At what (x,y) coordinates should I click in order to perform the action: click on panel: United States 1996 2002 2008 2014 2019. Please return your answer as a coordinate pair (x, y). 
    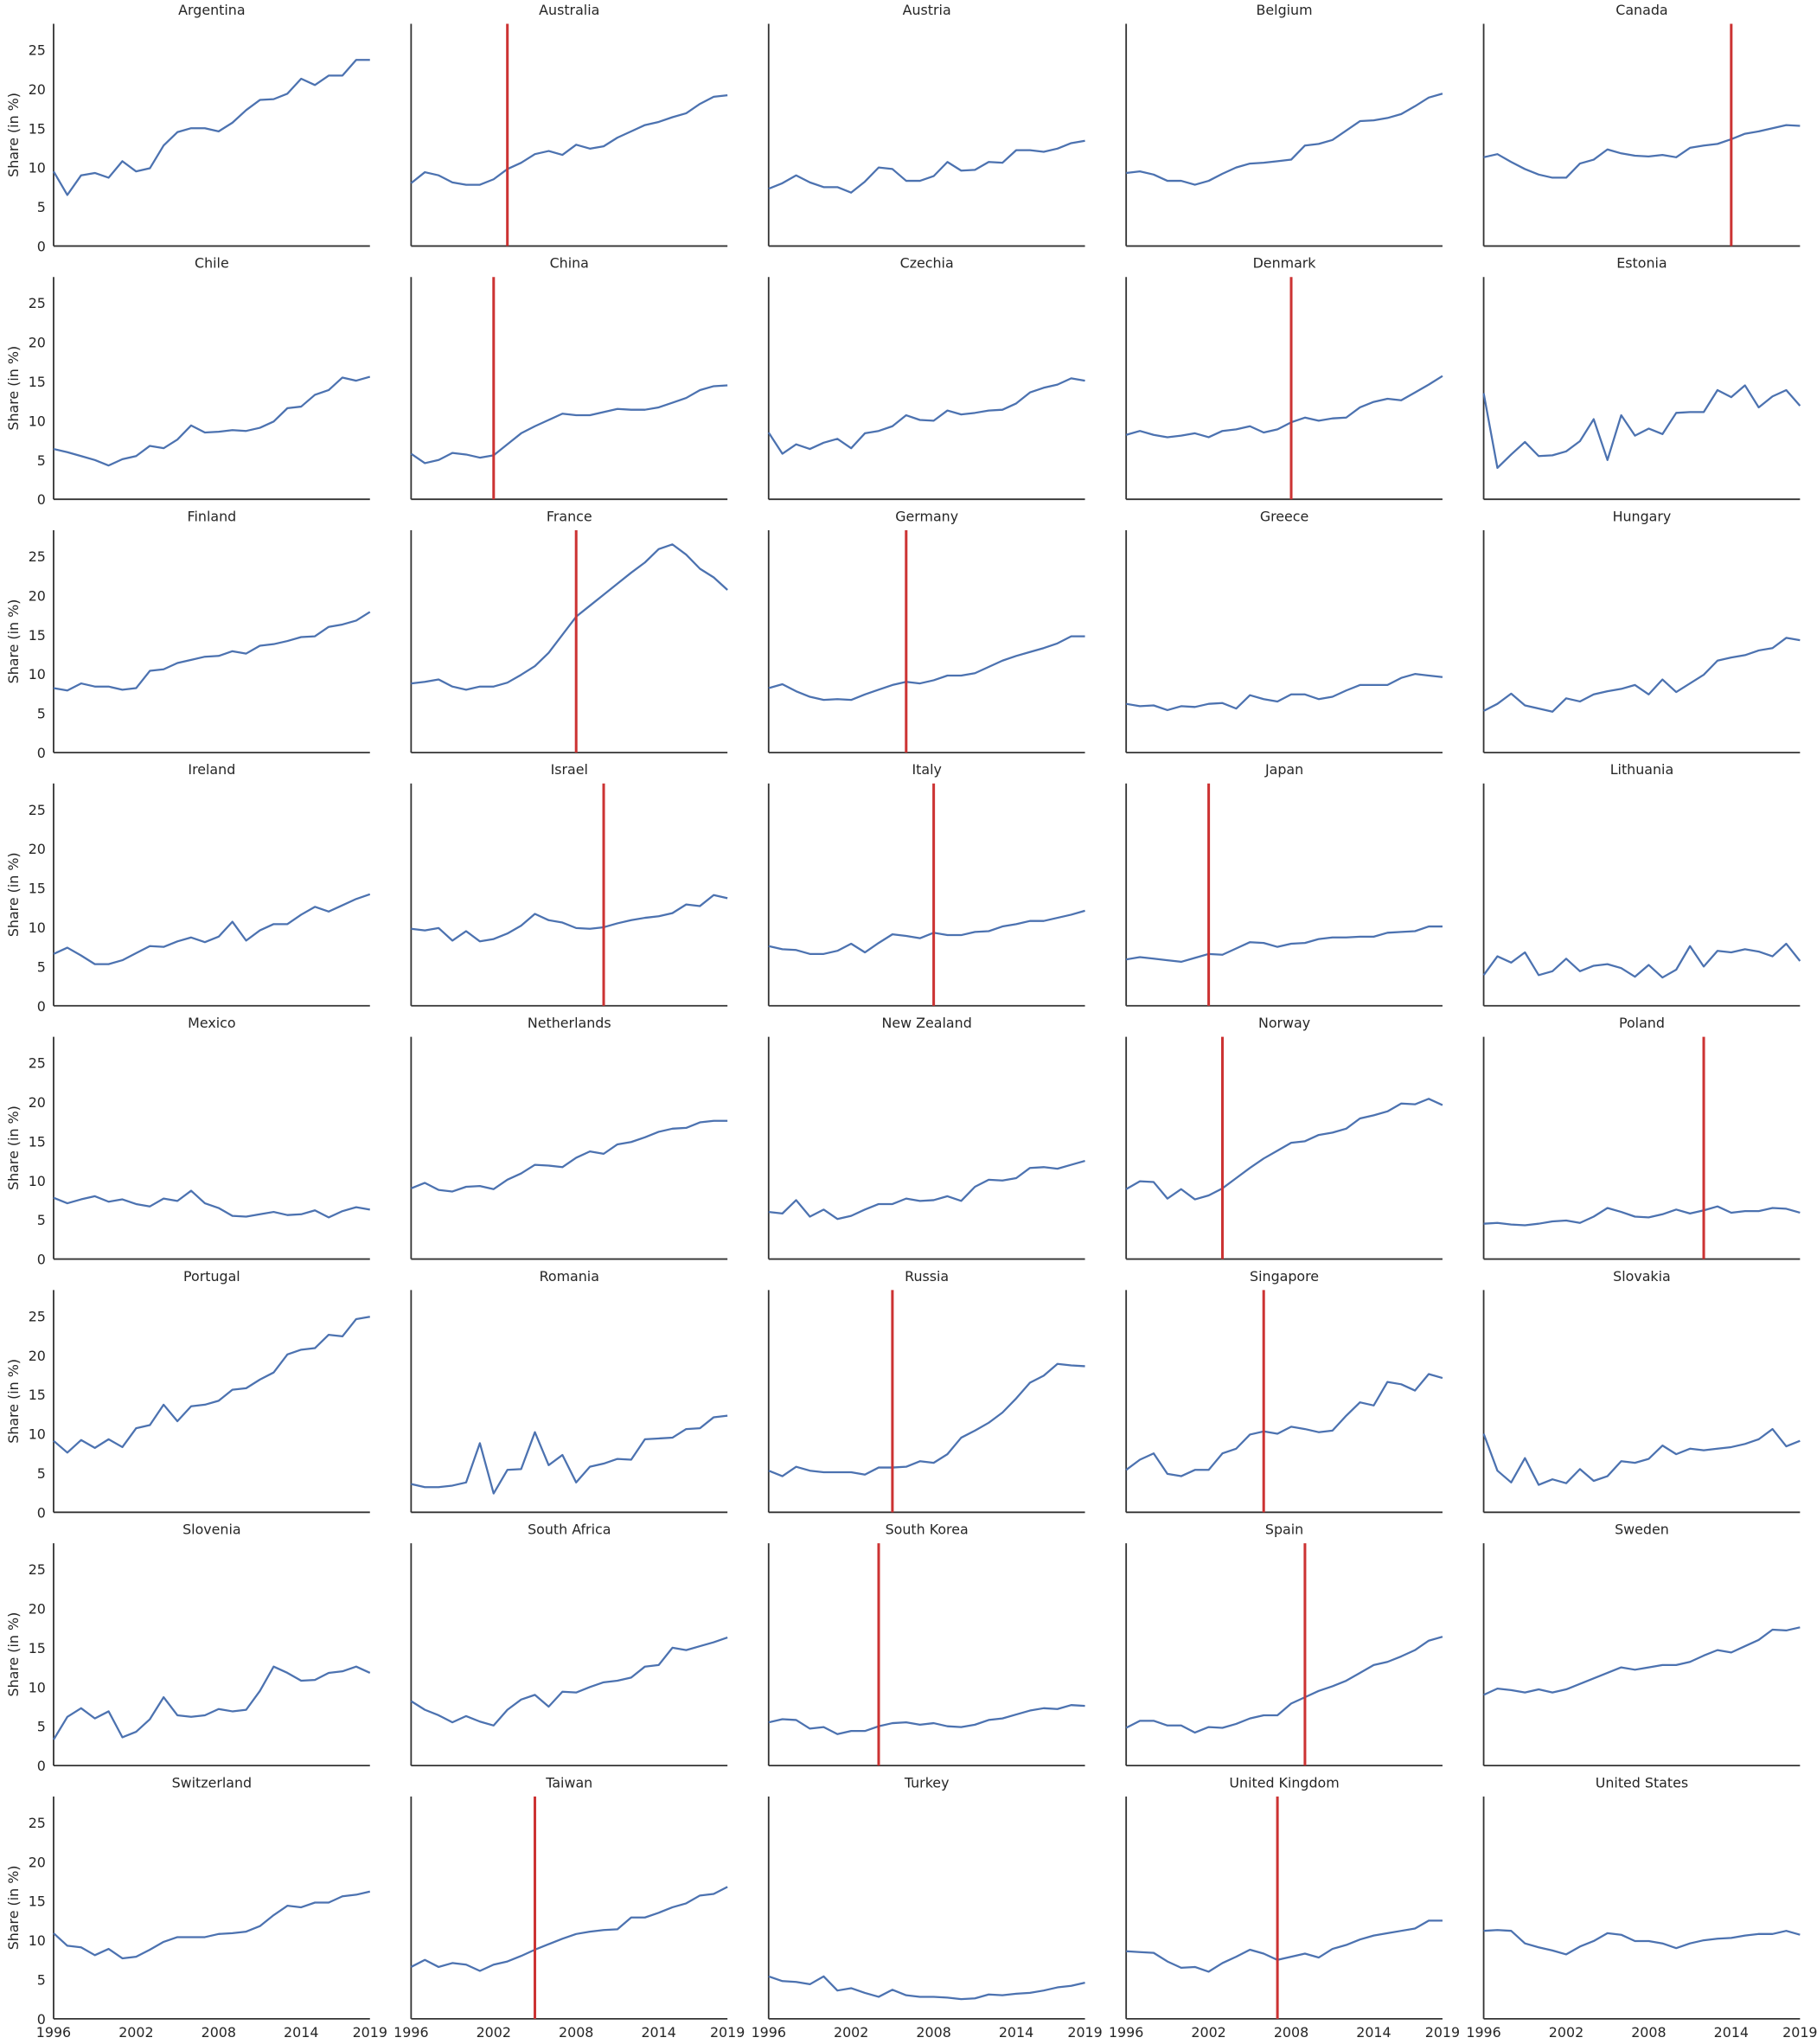
    Looking at the image, I should click on (1641, 1907).